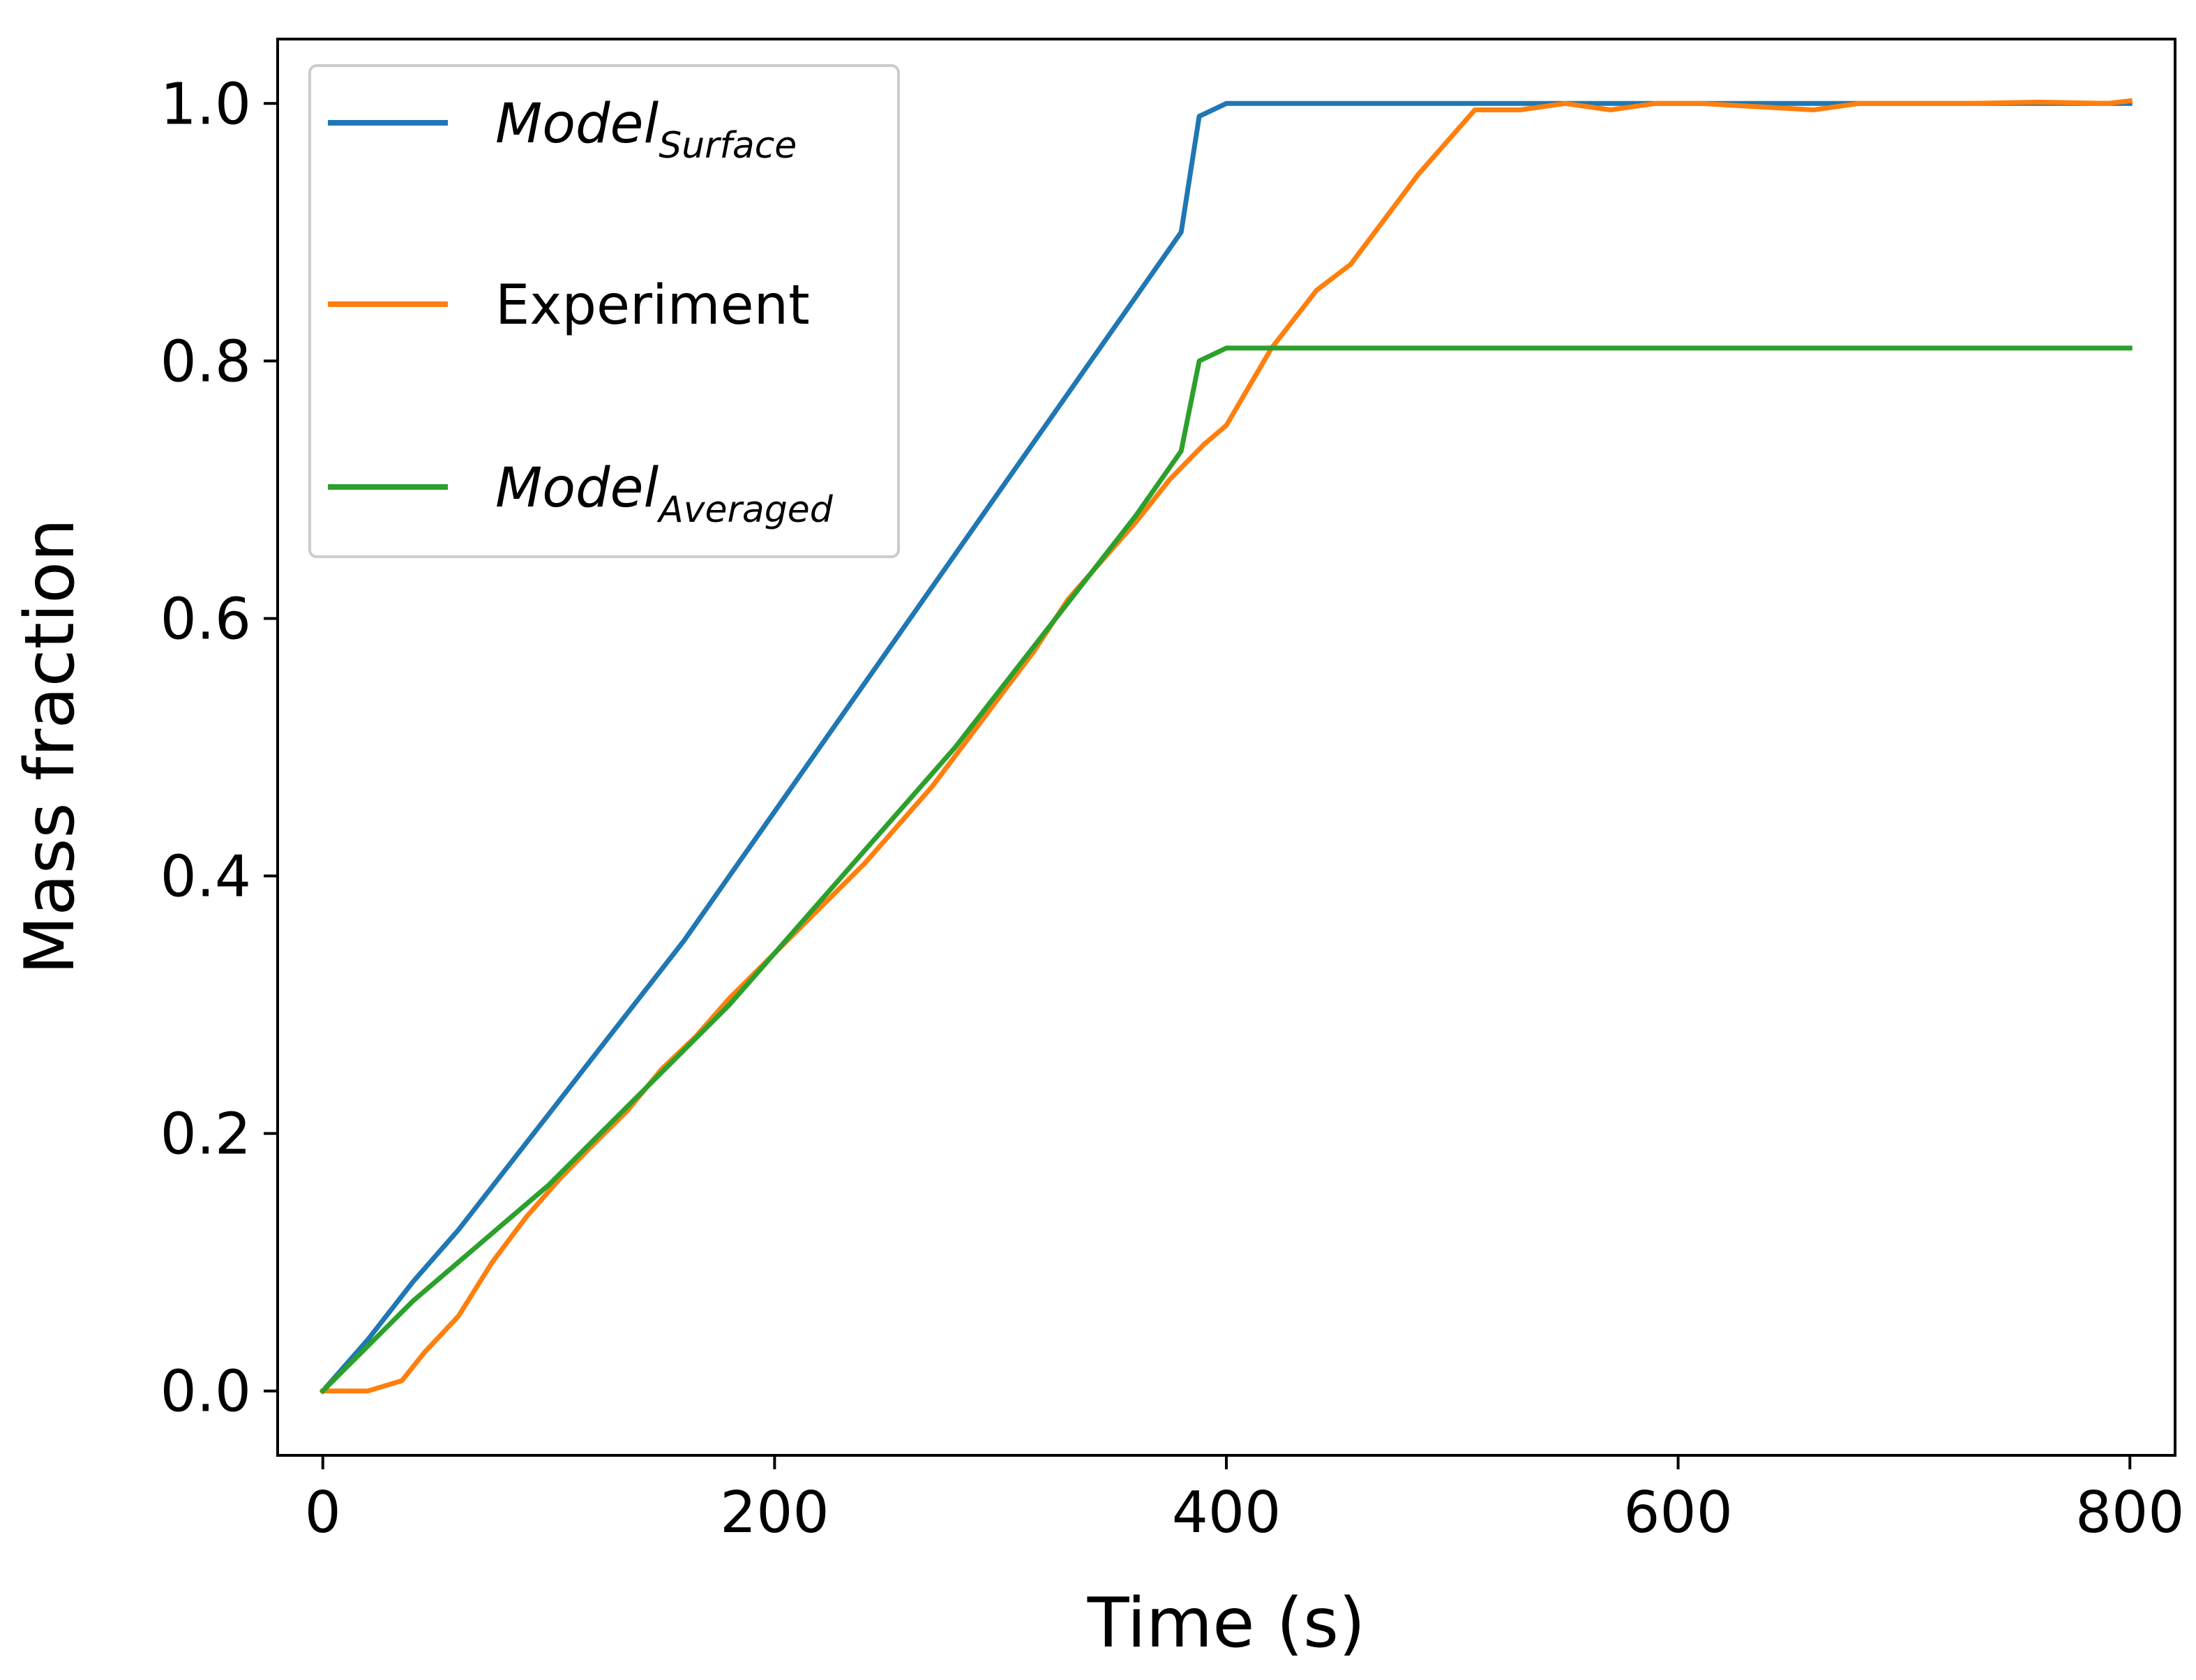 This screenshot has width=2196, height=1680. I want to click on x-tick-label: 0, so click(323, 1513).